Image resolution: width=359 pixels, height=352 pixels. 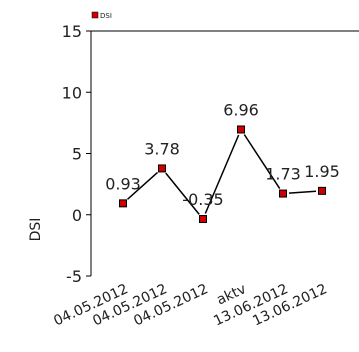 What do you see at coordinates (202, 199) in the screenshot?
I see `data-label: -0.35` at bounding box center [202, 199].